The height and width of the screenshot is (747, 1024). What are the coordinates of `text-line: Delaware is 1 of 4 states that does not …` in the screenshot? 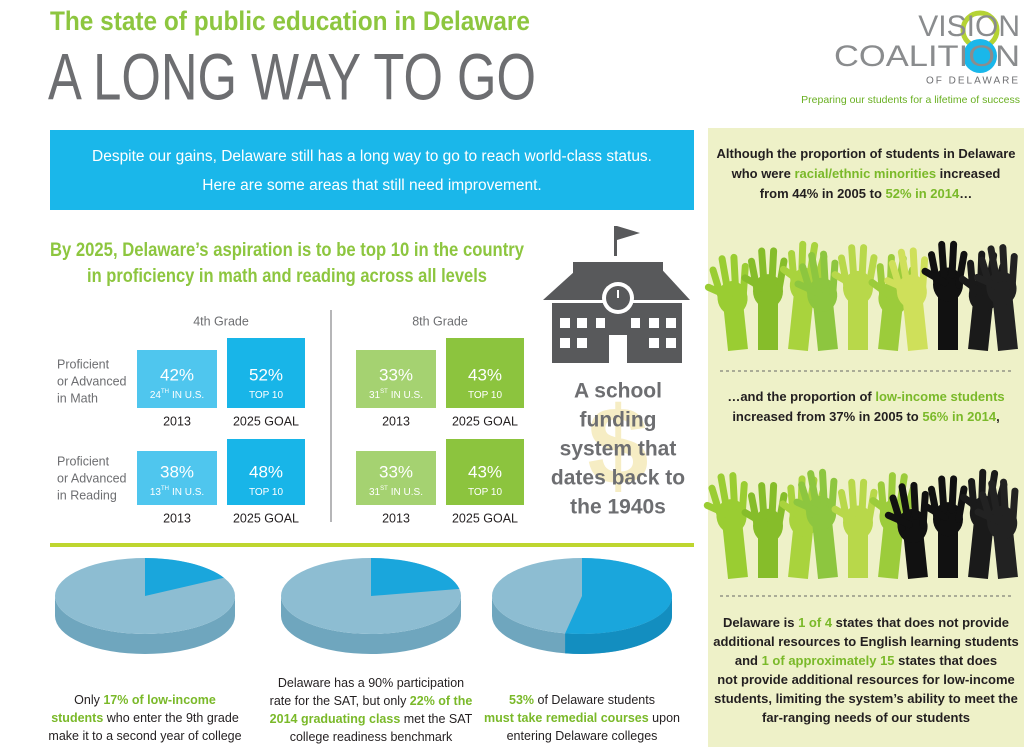 It's located at (866, 622).